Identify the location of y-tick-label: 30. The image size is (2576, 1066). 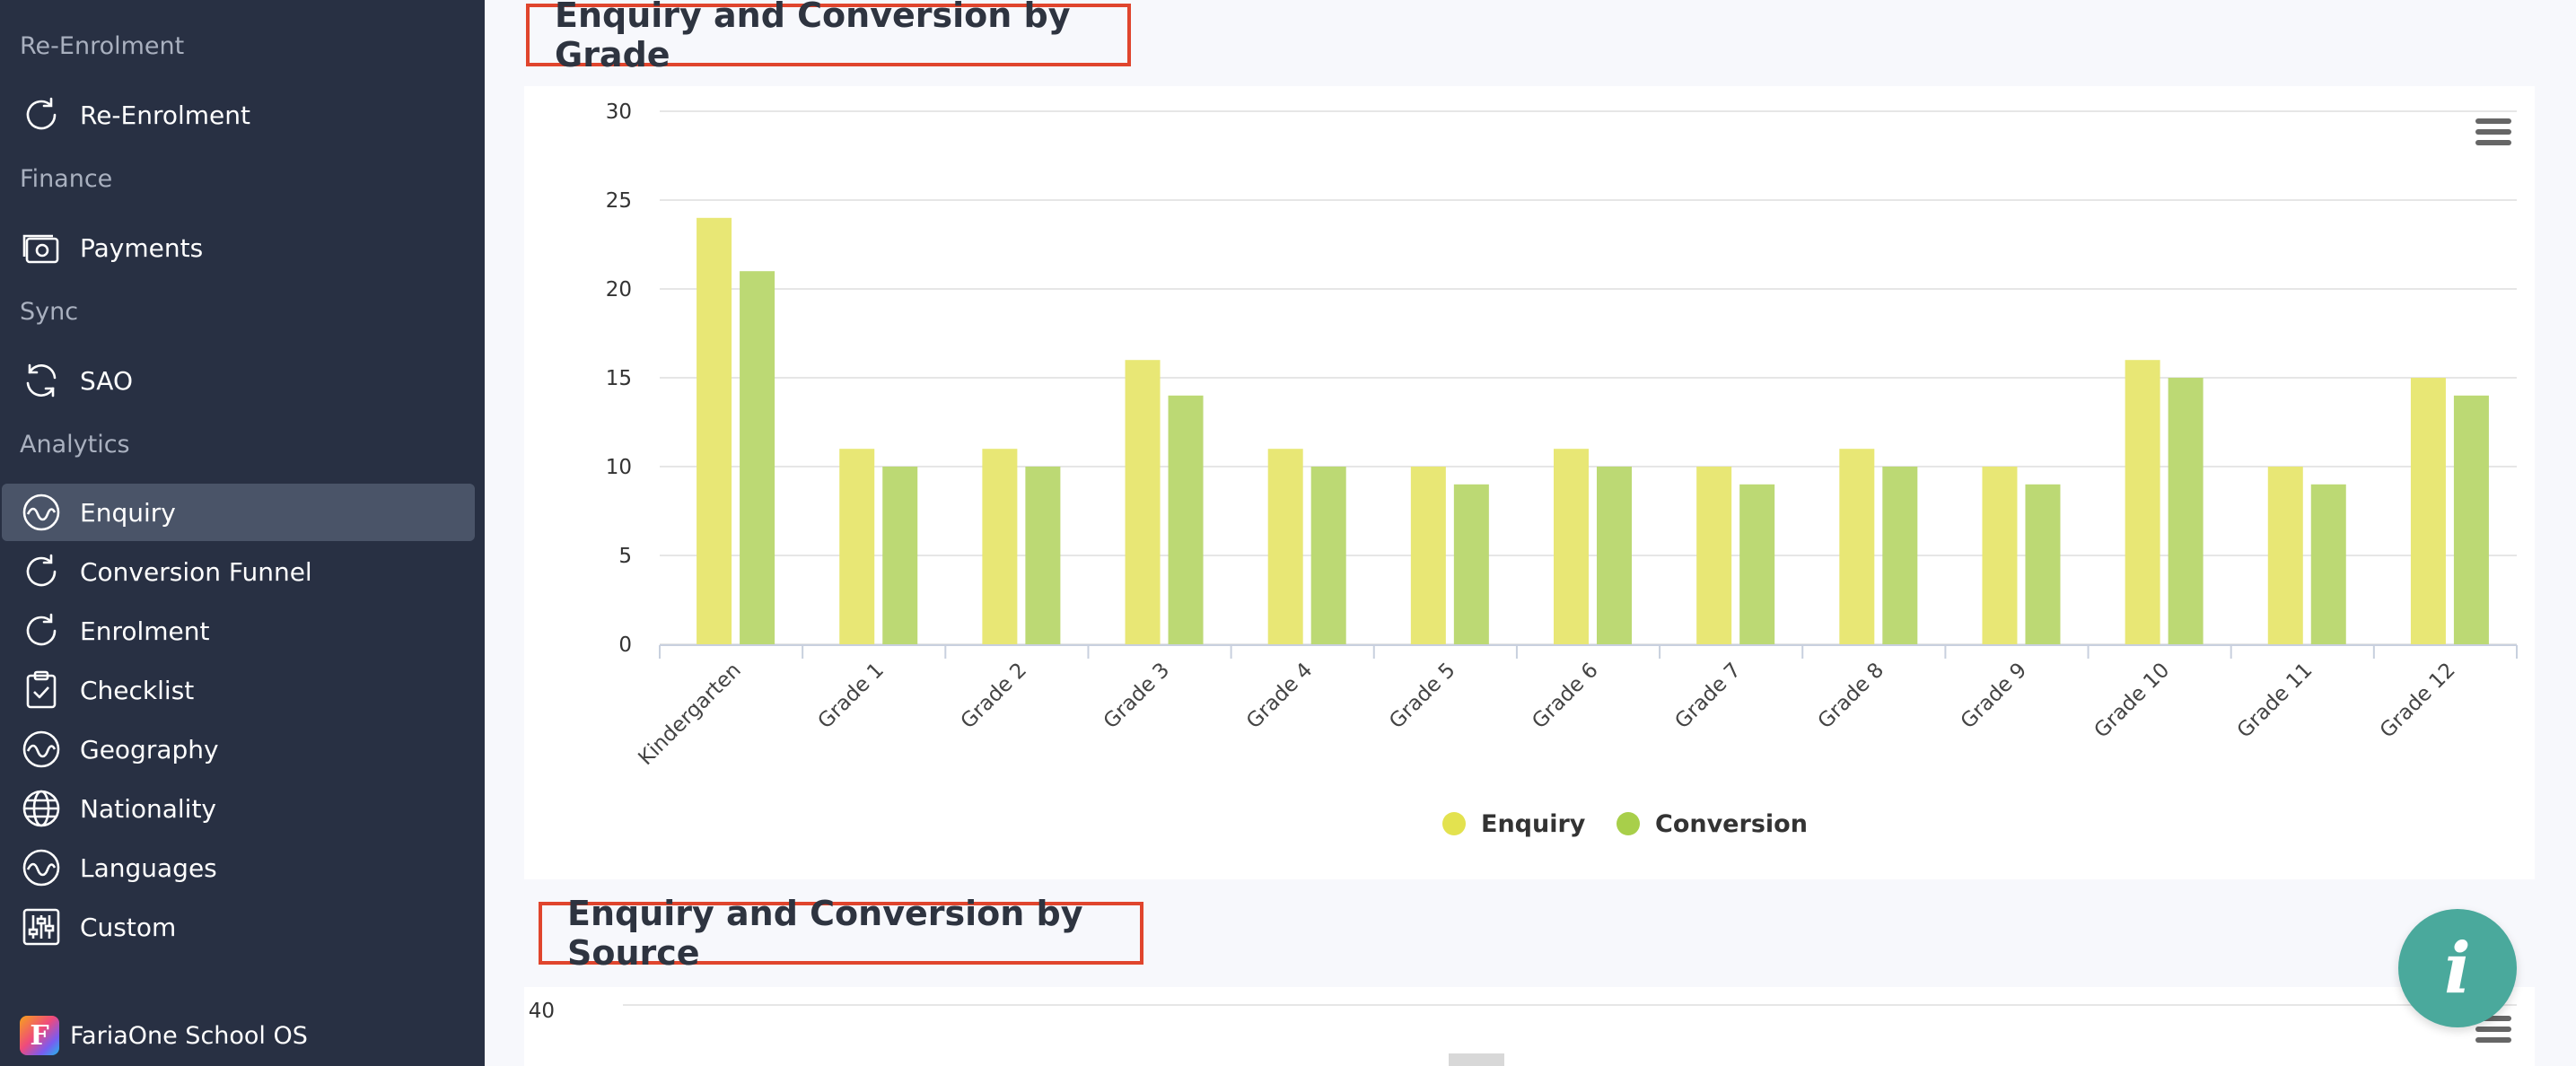
(619, 112).